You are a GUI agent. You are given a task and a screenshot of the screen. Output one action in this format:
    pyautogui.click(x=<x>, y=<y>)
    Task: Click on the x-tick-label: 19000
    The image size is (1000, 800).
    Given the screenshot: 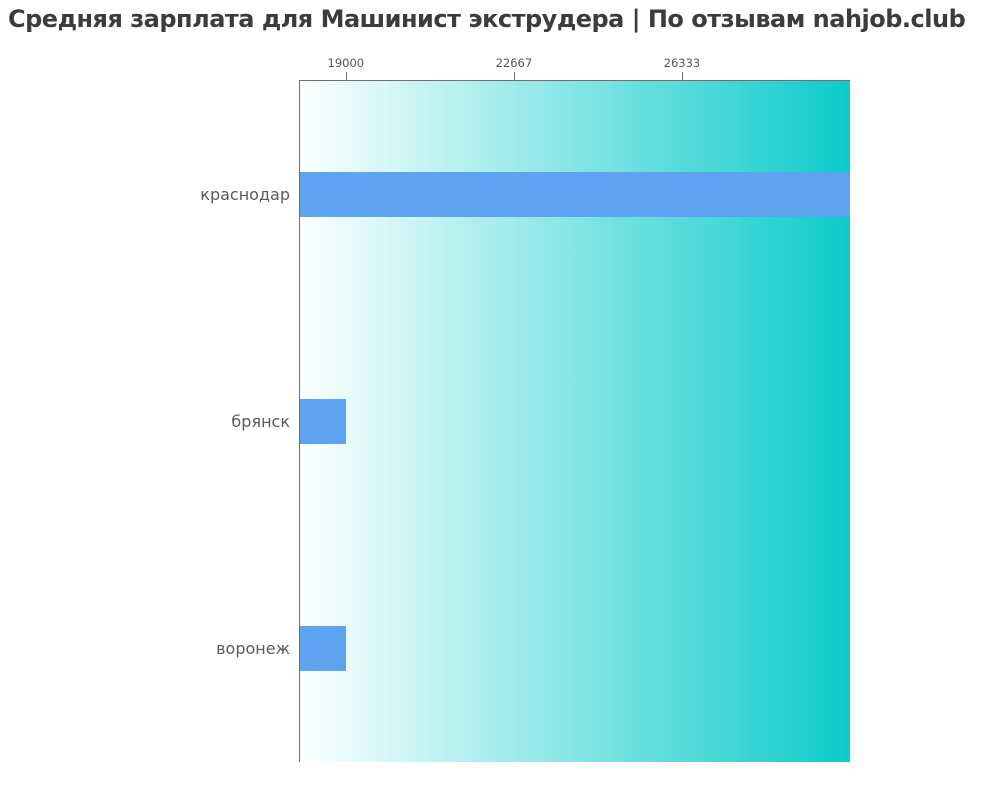 What is the action you would take?
    pyautogui.click(x=346, y=63)
    